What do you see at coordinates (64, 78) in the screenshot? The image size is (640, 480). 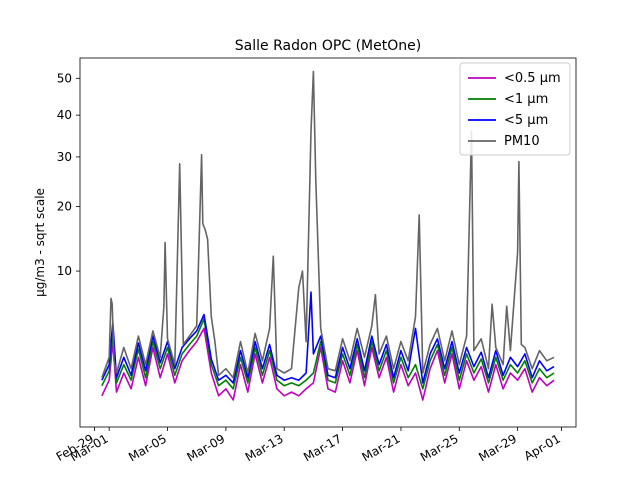 I see `y-tick-label: 50` at bounding box center [64, 78].